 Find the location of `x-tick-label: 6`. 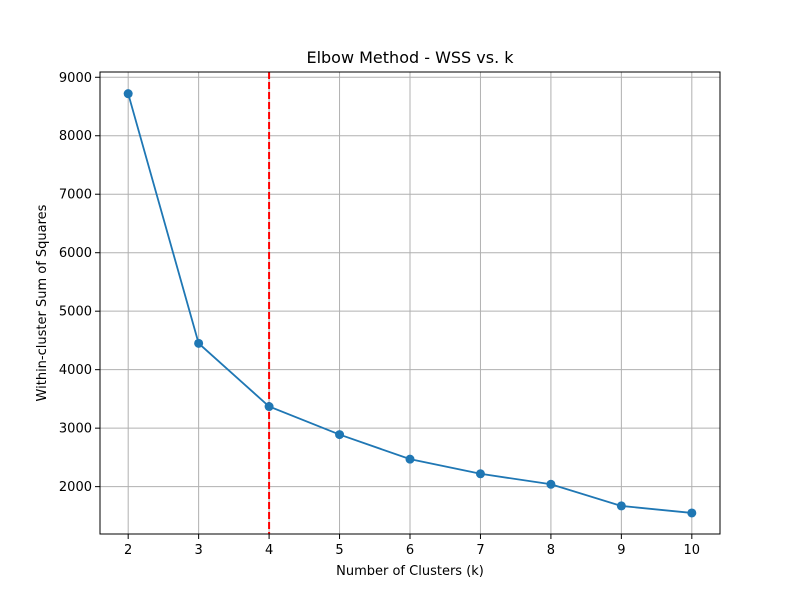

x-tick-label: 6 is located at coordinates (410, 550).